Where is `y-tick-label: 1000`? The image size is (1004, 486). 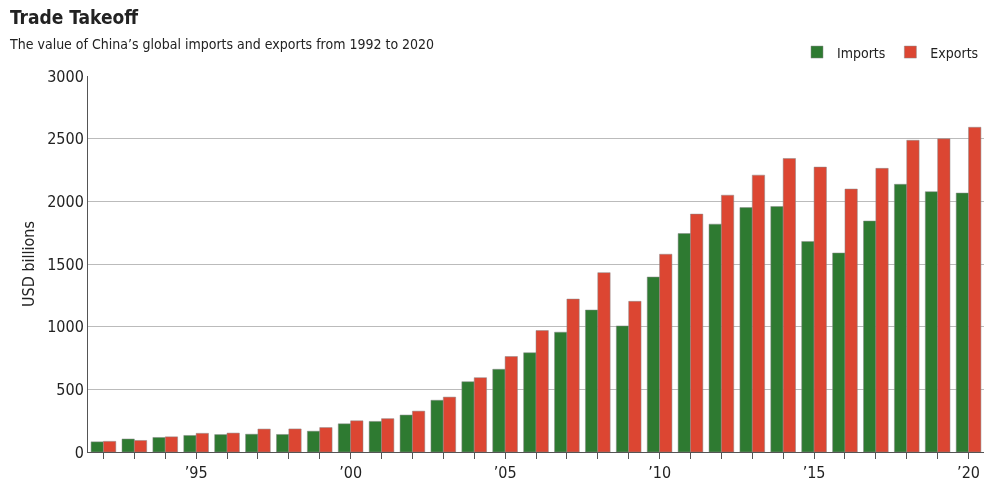
y-tick-label: 1000 is located at coordinates (65, 327).